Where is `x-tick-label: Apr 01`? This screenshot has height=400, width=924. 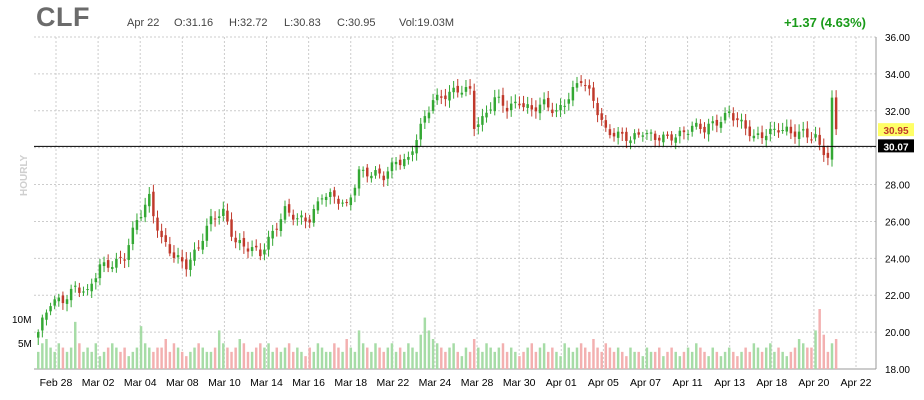 x-tick-label: Apr 01 is located at coordinates (561, 383).